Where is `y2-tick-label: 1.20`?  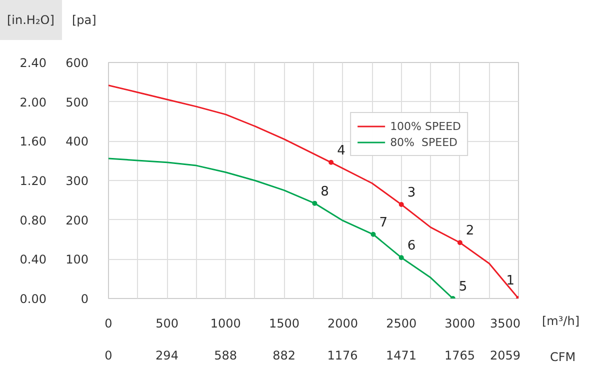
y2-tick-label: 1.20 is located at coordinates (33, 181).